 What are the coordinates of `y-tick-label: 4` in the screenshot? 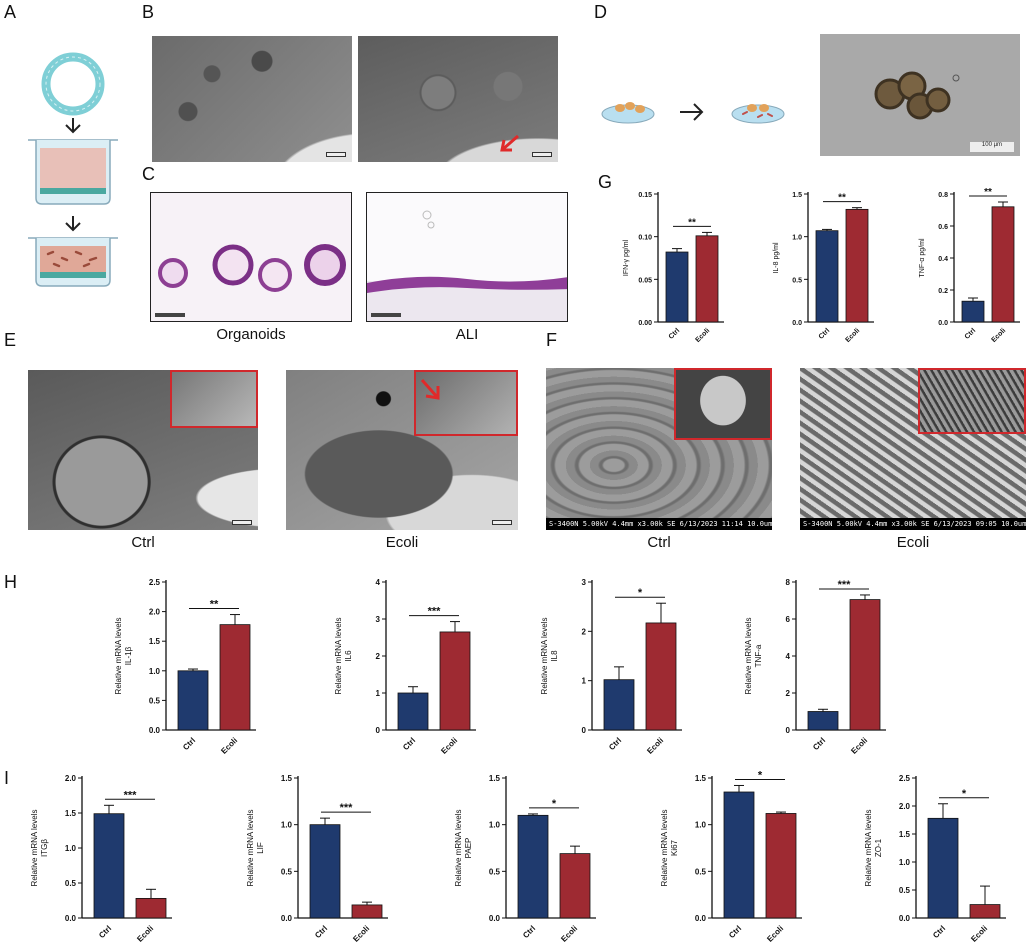 It's located at (788, 656).